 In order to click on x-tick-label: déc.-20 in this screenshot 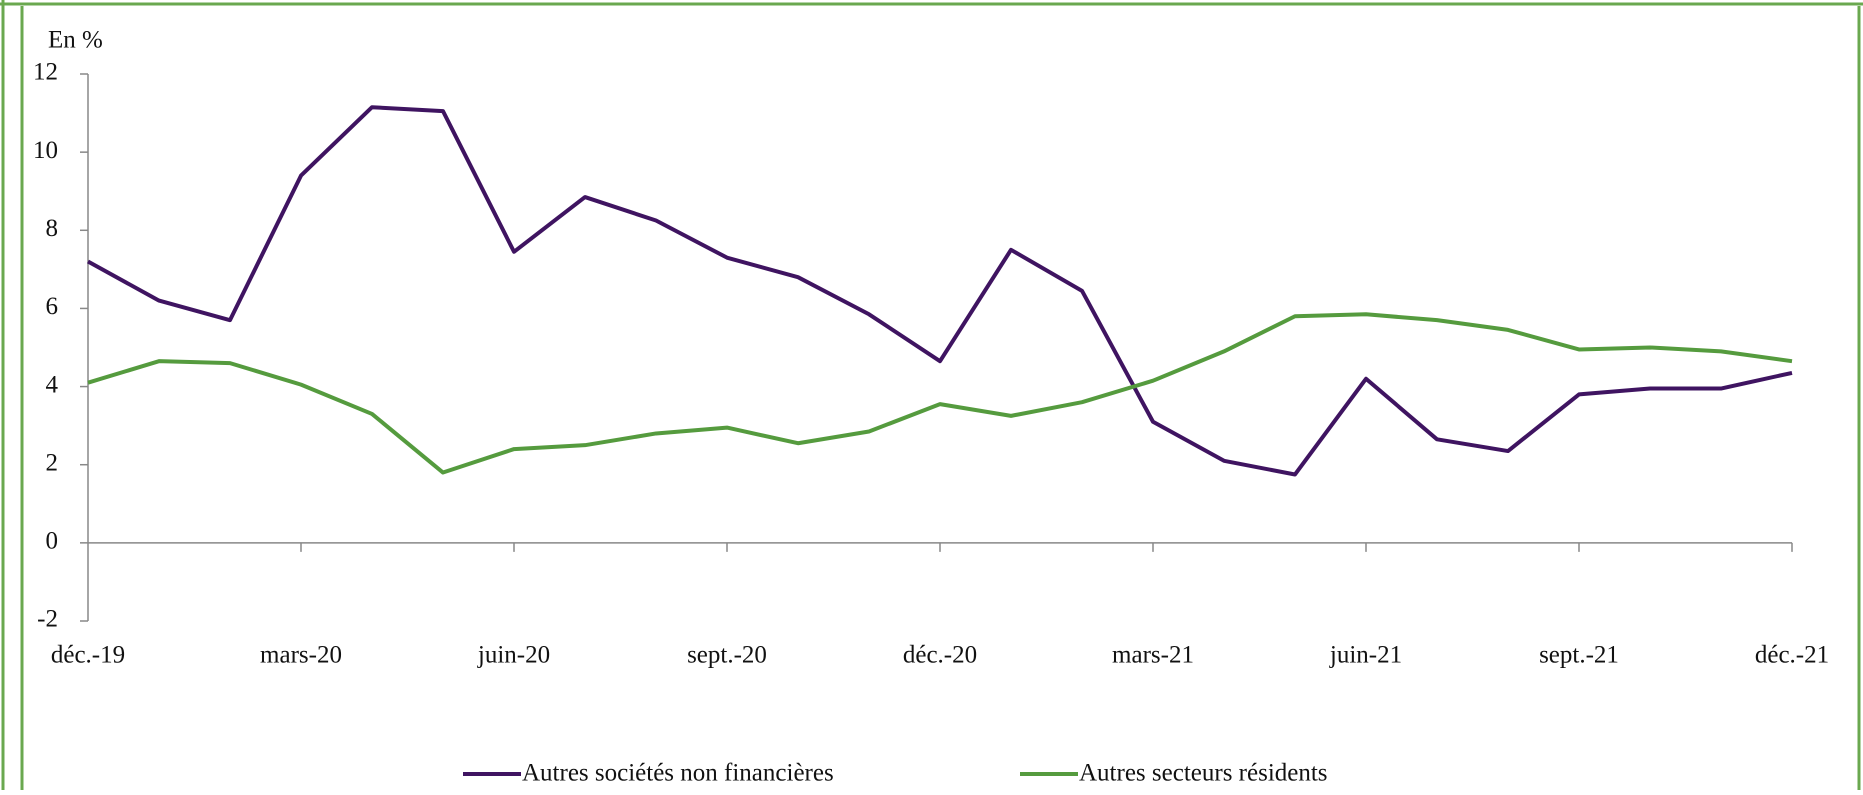, I will do `click(940, 655)`.